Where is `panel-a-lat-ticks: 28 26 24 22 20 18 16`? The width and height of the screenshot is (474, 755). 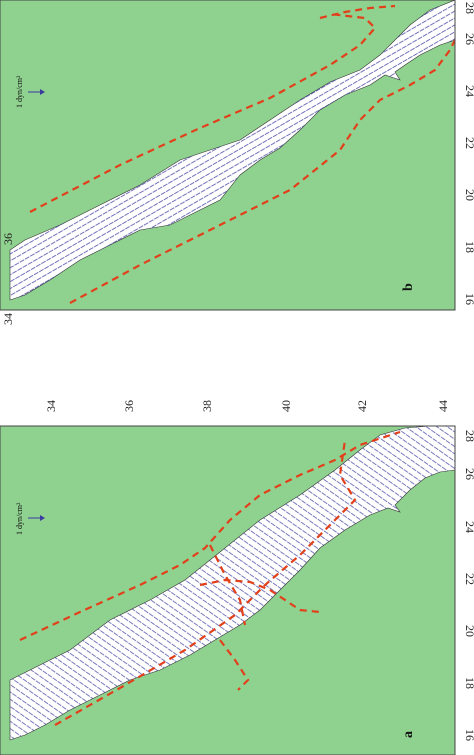 panel-a-lat-ticks: 28 26 24 22 20 18 16 is located at coordinates (468, 585).